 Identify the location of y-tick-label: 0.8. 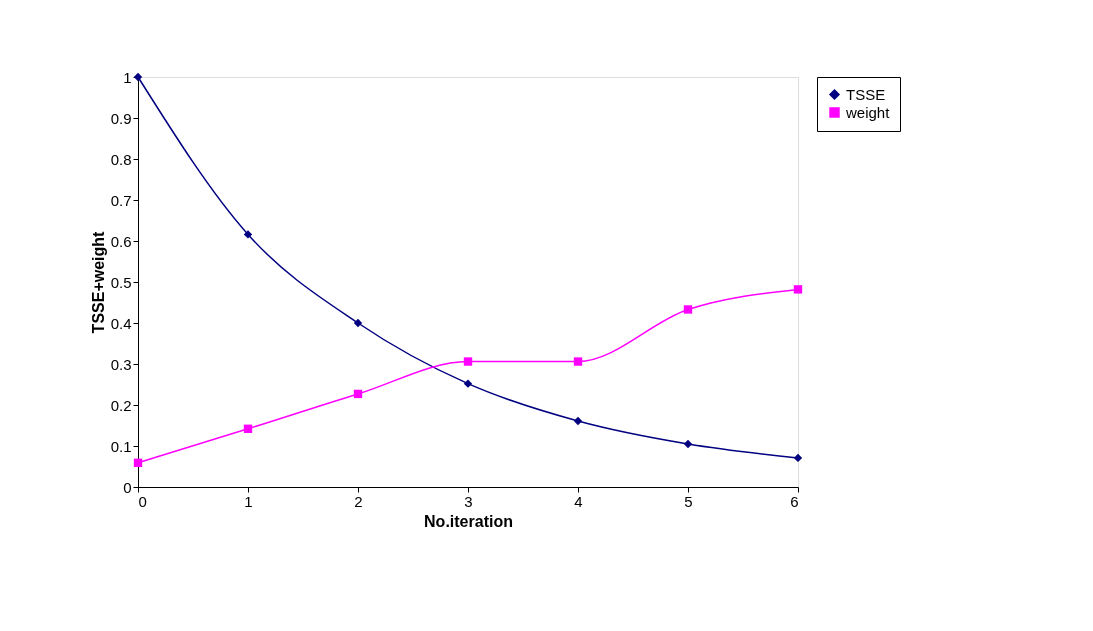
(121, 159).